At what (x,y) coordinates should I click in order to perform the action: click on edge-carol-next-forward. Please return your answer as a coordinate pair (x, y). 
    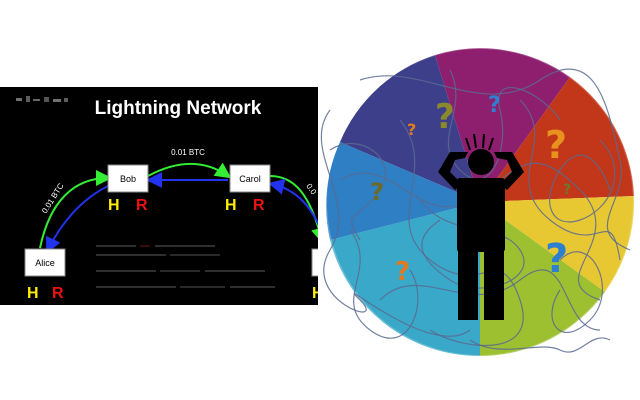
    Looking at the image, I should click on (293, 209).